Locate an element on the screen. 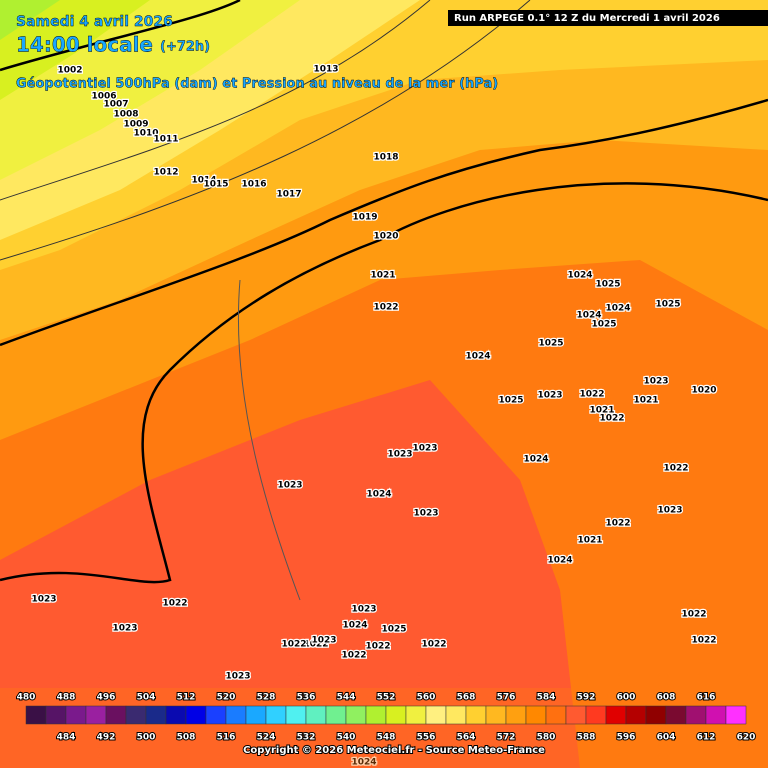 The height and width of the screenshot is (768, 768). scale-label: 620 is located at coordinates (746, 738).